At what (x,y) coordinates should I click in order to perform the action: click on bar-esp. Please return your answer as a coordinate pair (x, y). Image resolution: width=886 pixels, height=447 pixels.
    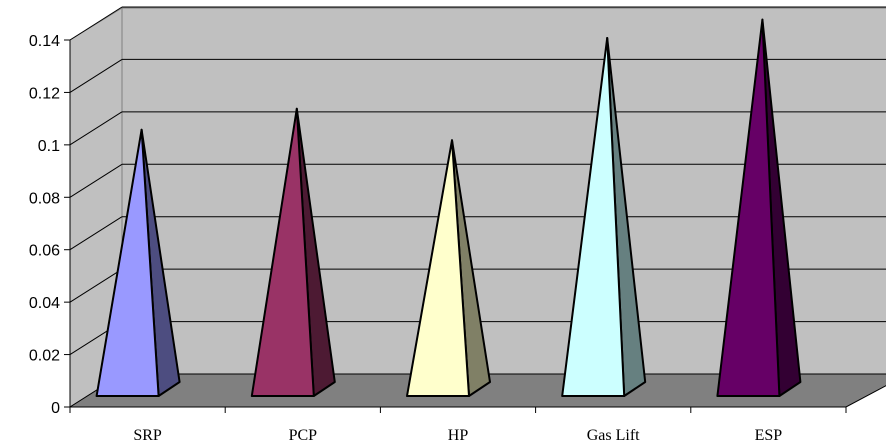
    Looking at the image, I should click on (759, 207).